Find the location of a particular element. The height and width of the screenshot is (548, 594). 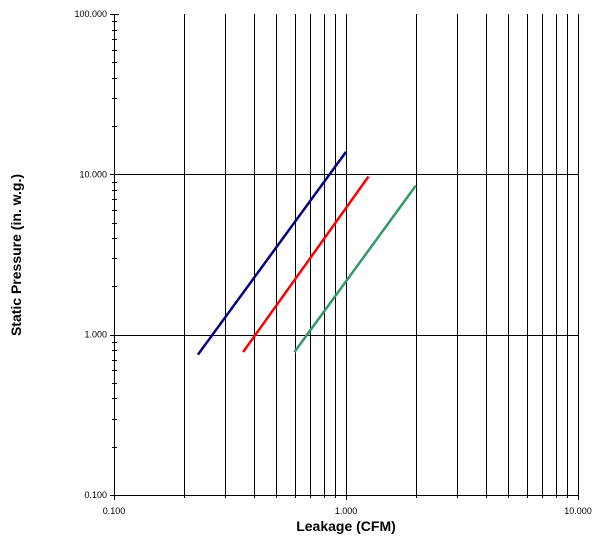

series-lines is located at coordinates (306, 253).